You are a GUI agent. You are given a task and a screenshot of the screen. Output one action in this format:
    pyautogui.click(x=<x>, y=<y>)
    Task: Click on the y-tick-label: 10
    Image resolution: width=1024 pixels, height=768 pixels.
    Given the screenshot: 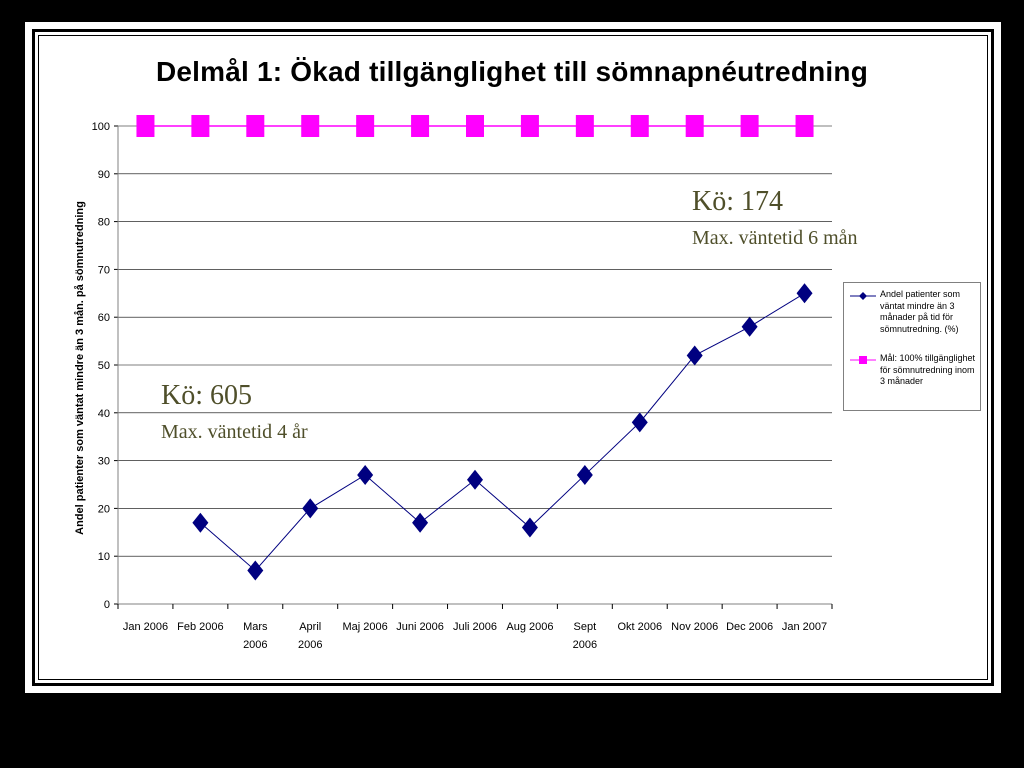 What is the action you would take?
    pyautogui.click(x=104, y=557)
    